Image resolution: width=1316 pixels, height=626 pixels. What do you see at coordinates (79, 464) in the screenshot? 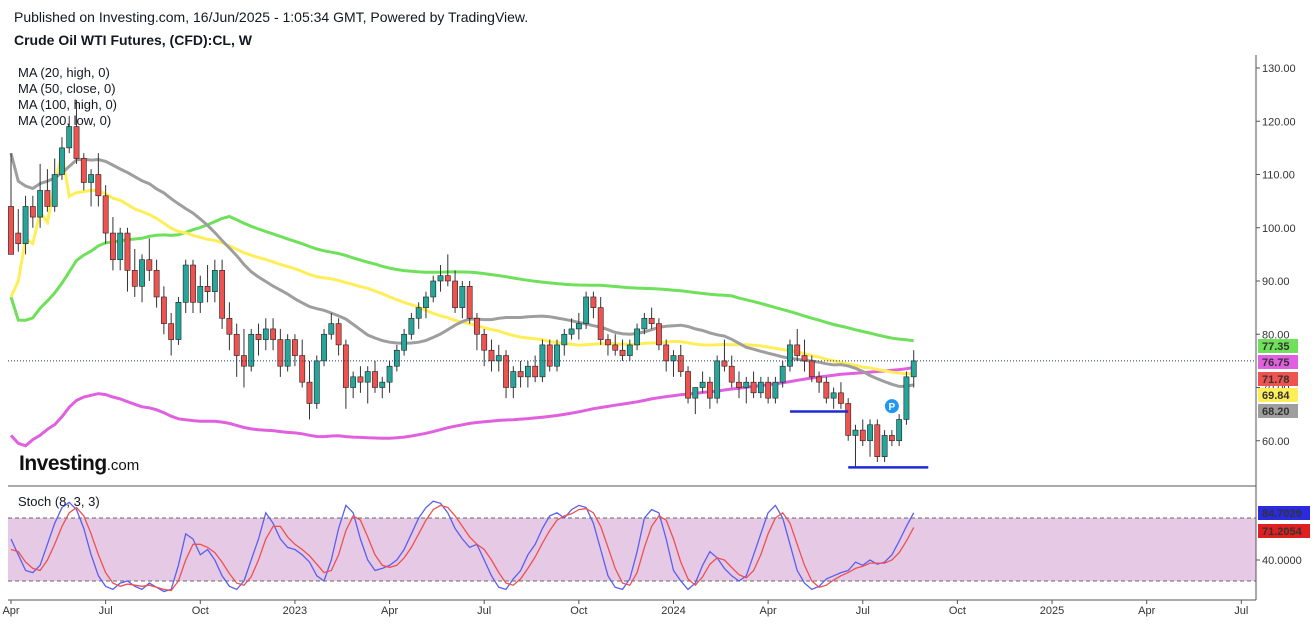
I see `investing-logo: Investing .com` at bounding box center [79, 464].